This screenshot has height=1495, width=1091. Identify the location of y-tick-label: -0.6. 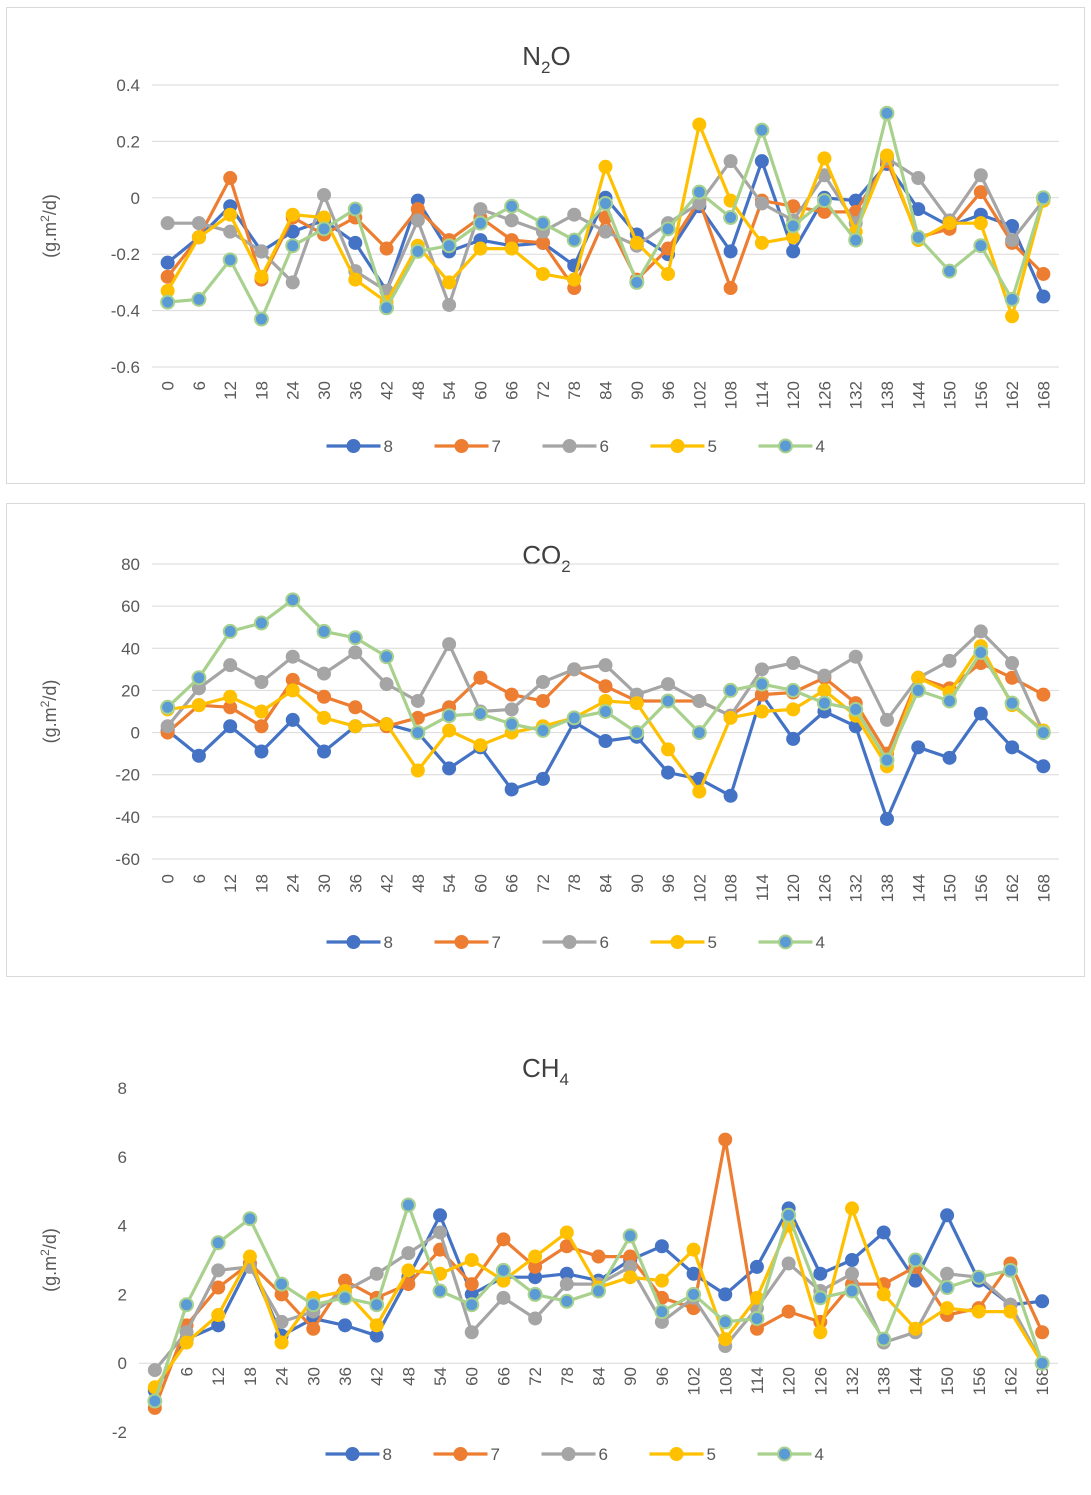
(125, 367).